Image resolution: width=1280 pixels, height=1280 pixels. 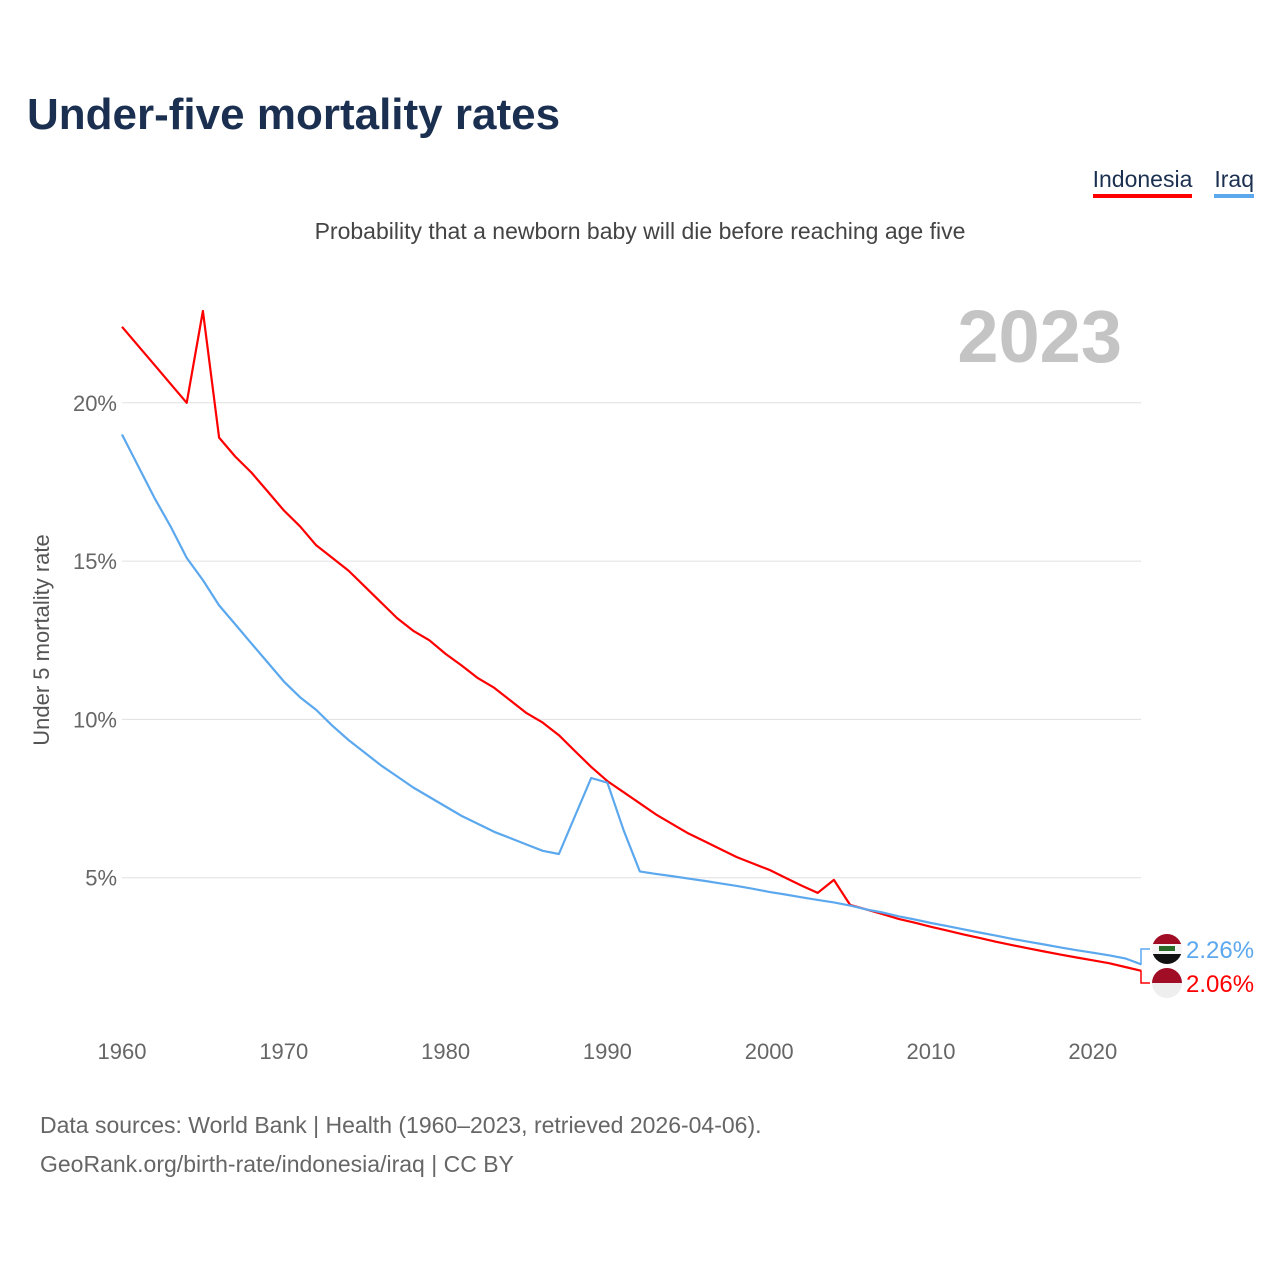 What do you see at coordinates (607, 1051) in the screenshot?
I see `x-tick-label: 1990` at bounding box center [607, 1051].